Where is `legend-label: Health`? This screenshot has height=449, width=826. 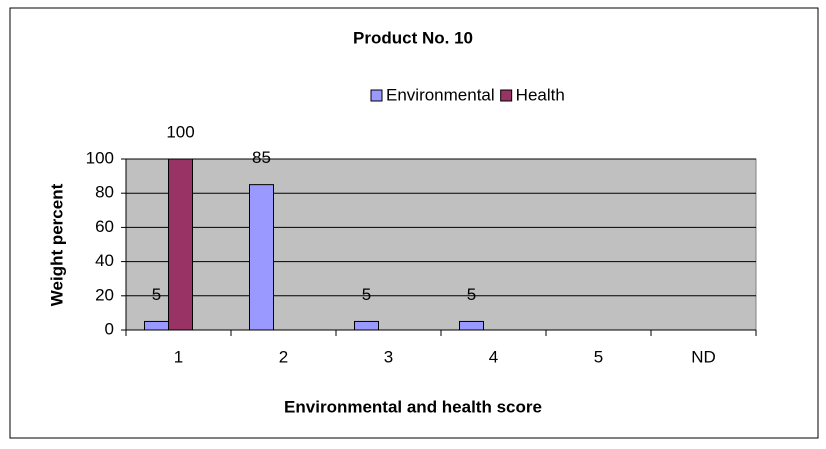
legend-label: Health is located at coordinates (540, 94).